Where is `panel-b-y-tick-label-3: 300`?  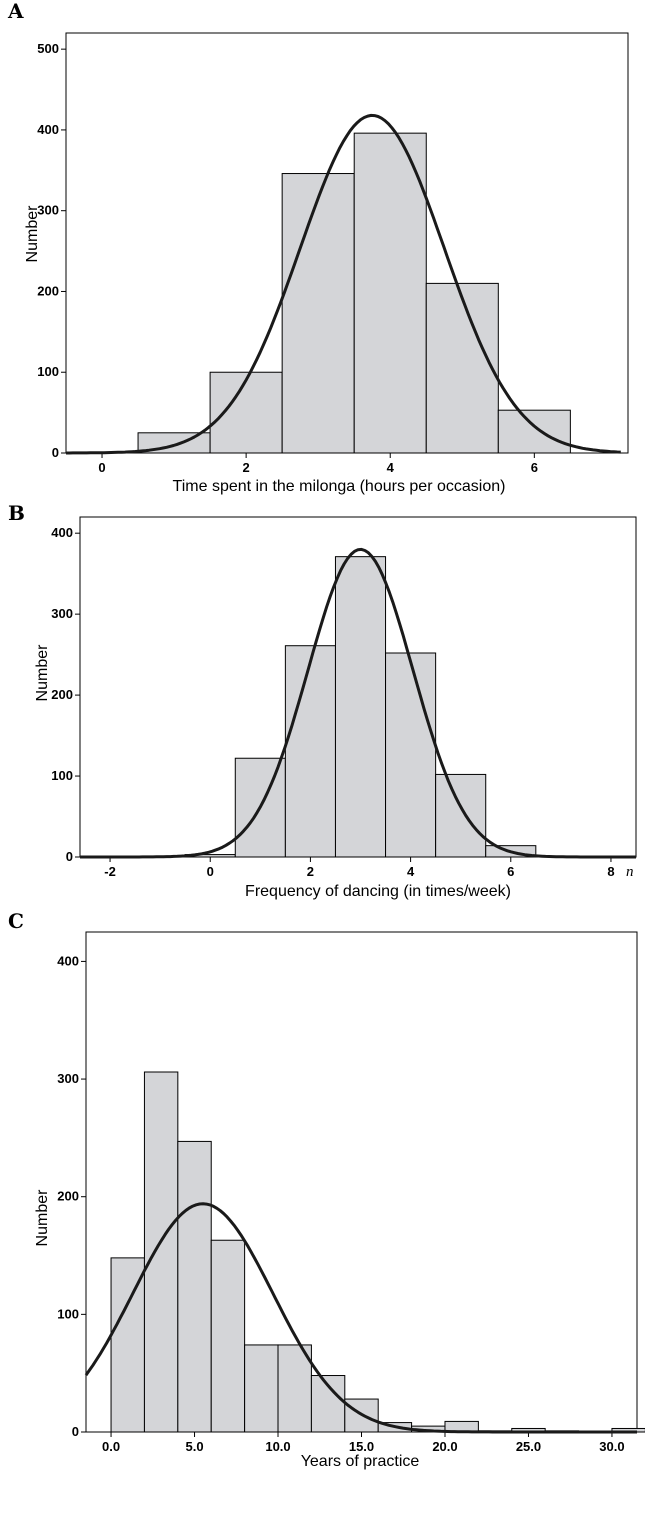
panel-b-y-tick-label-3: 300 is located at coordinates (62, 613).